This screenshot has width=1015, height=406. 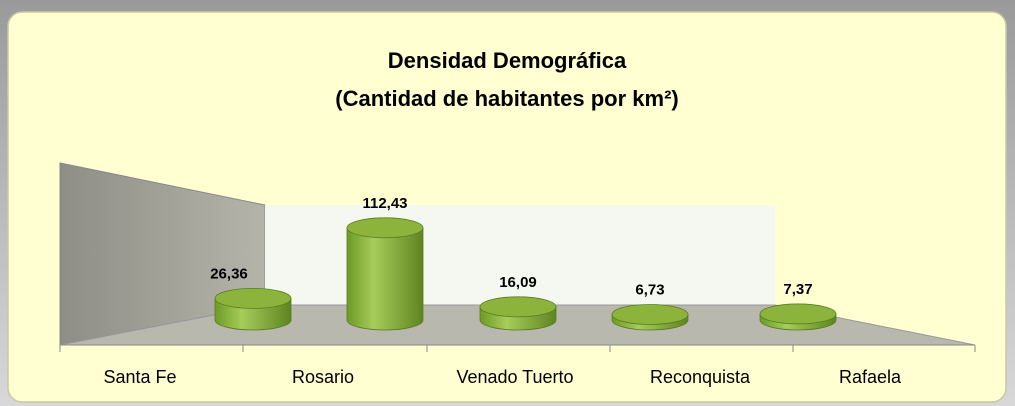 I want to click on chart-title: Densidad Demográfica, so click(x=507, y=60).